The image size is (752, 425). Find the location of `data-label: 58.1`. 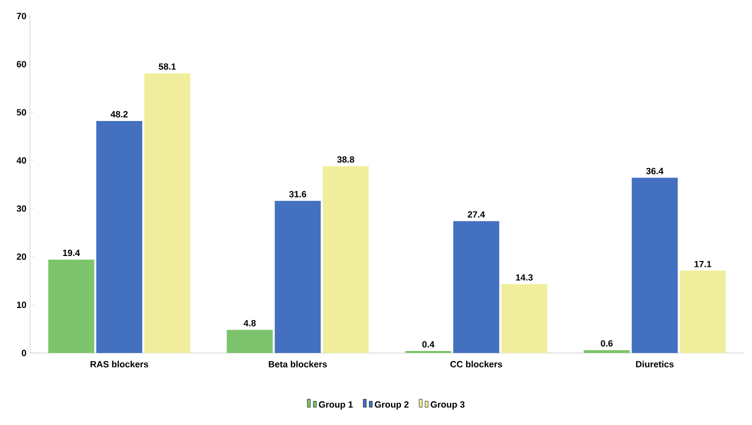

data-label: 58.1 is located at coordinates (167, 66).